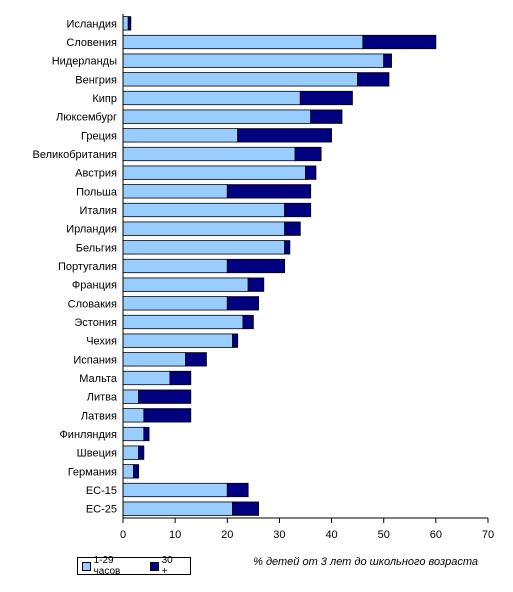  I want to click on category-label: Австрия, so click(96, 174).